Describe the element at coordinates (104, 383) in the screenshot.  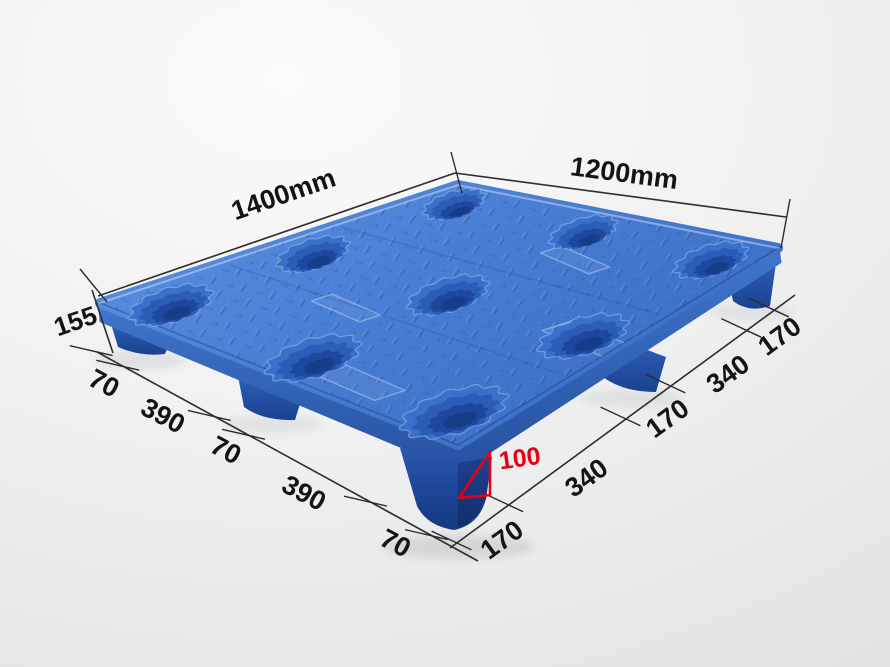
I see `bl-segment-label-0: 70` at that location.